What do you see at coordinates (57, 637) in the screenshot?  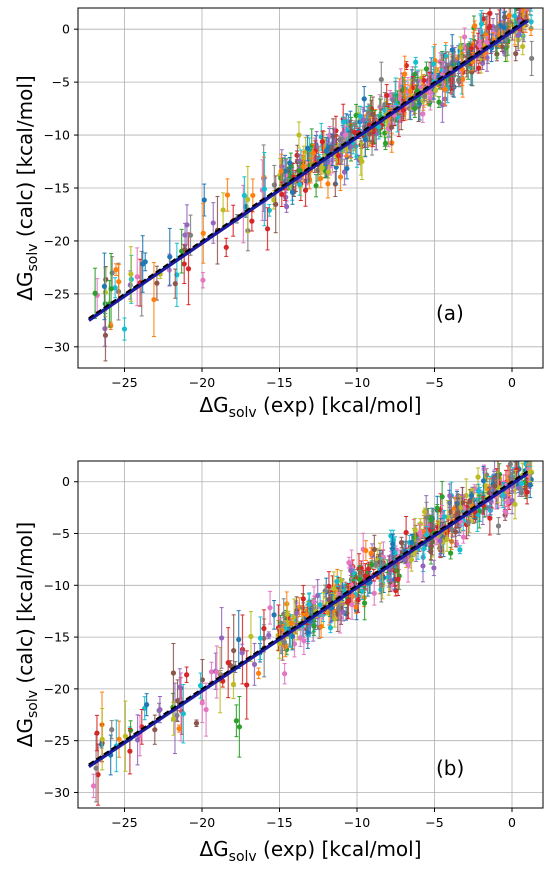 I see `y-tick-label: −15` at bounding box center [57, 637].